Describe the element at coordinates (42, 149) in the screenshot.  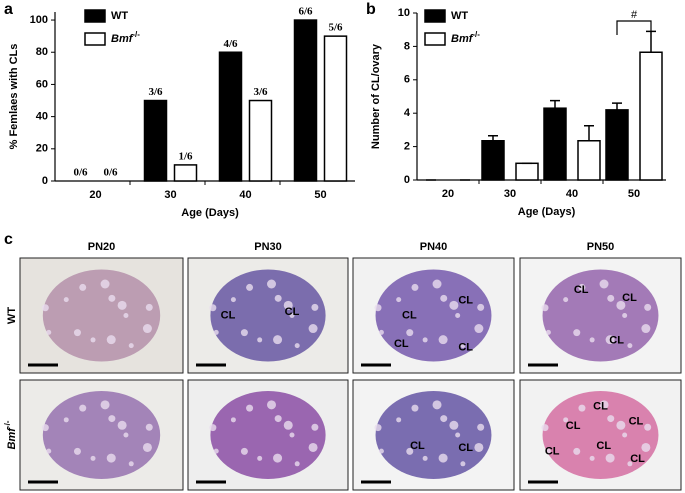
I see `y-tick-label: 20` at that location.